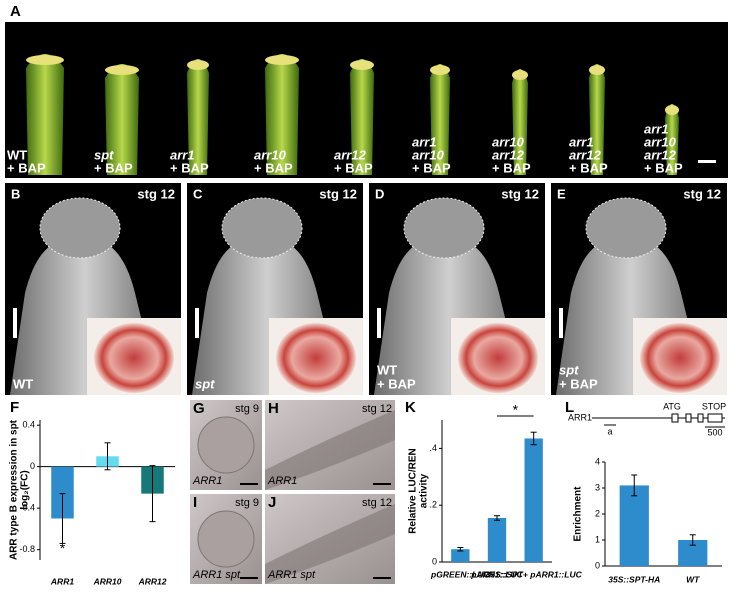 The height and width of the screenshot is (593, 733). I want to click on x-tick-label: ARR10, so click(107, 581).